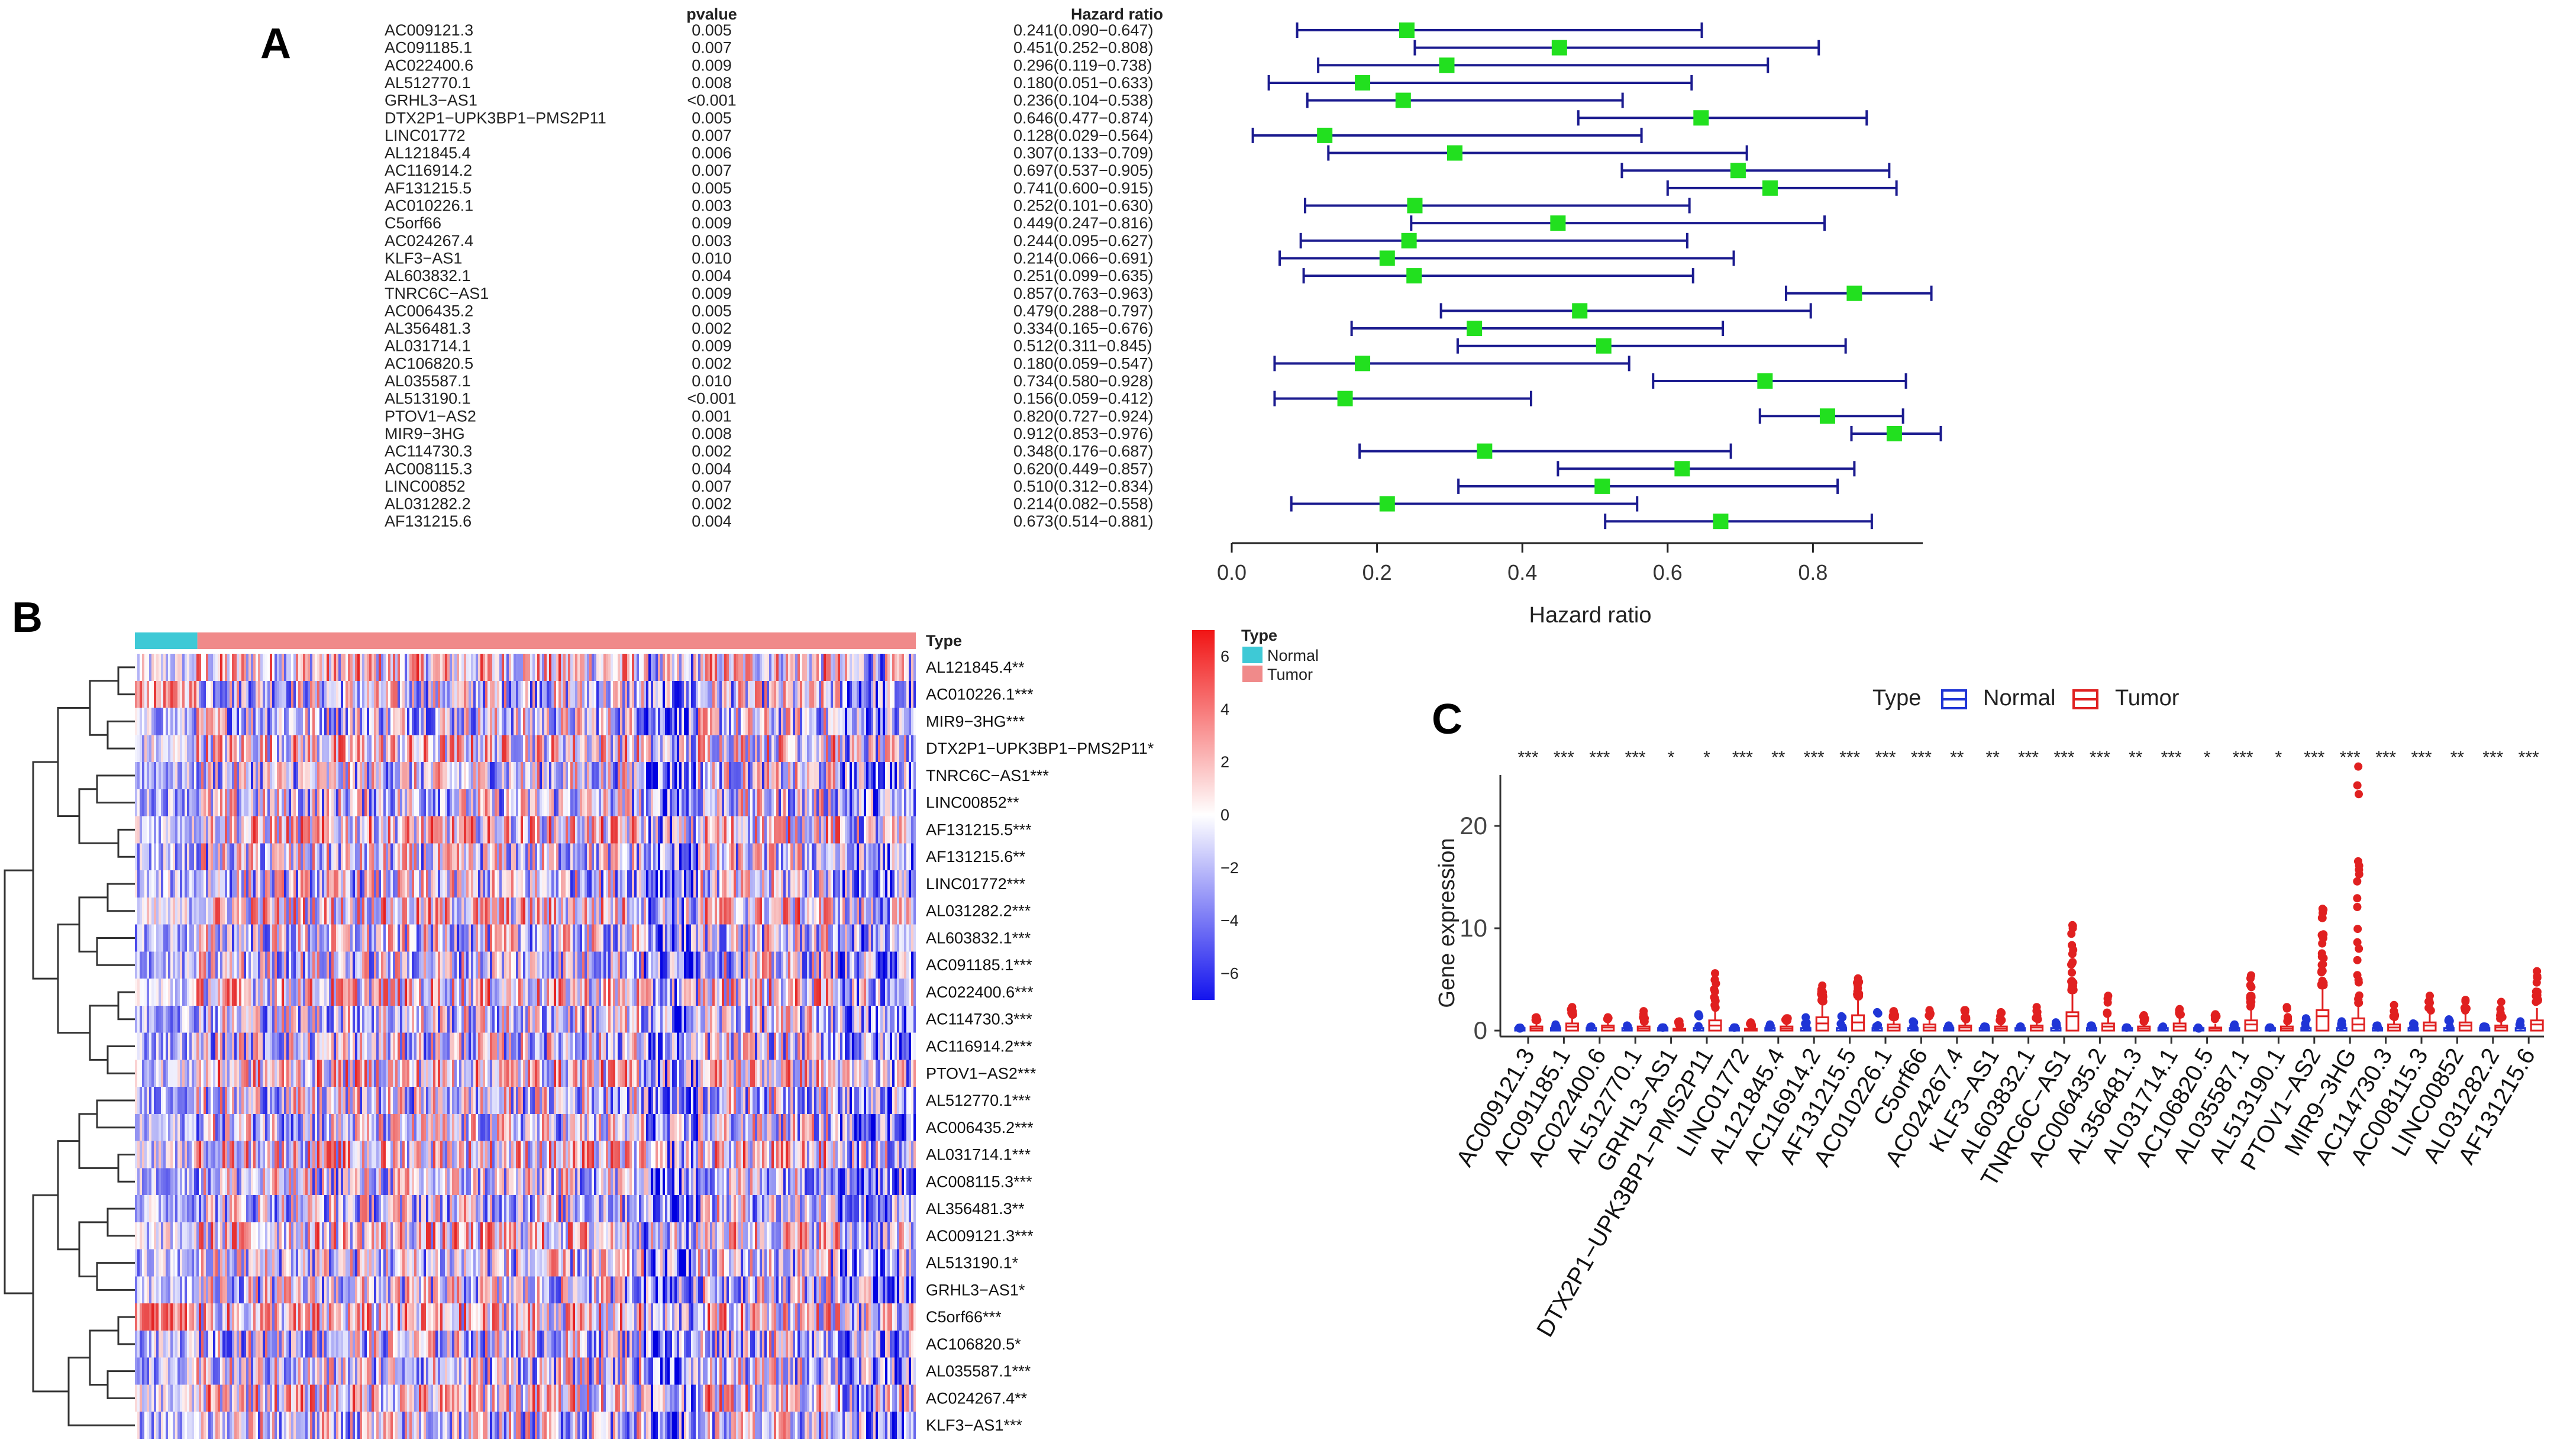  What do you see at coordinates (428, 381) in the screenshot?
I see `forest-gene-label: AL035587.1` at bounding box center [428, 381].